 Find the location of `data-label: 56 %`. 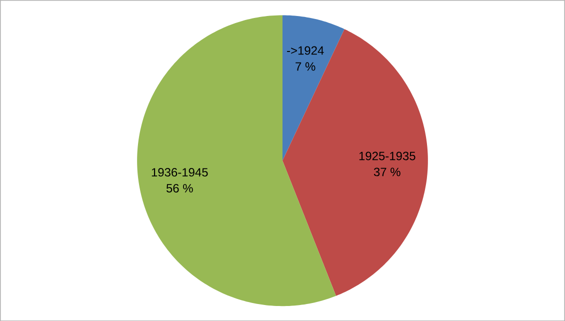

data-label: 56 % is located at coordinates (179, 188).